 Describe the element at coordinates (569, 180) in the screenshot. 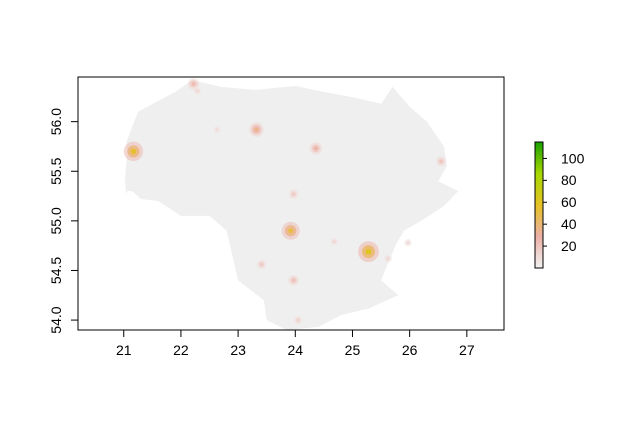

I see `colorbar-tick-label: 80` at that location.